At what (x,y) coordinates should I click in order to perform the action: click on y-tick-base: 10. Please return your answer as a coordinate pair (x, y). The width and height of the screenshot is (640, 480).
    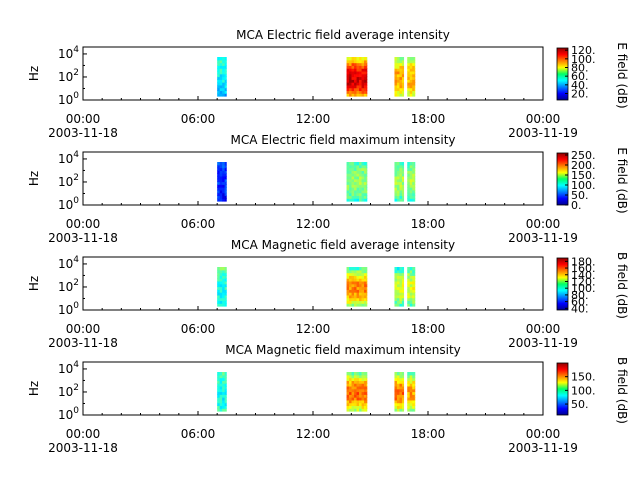
    Looking at the image, I should click on (65, 392).